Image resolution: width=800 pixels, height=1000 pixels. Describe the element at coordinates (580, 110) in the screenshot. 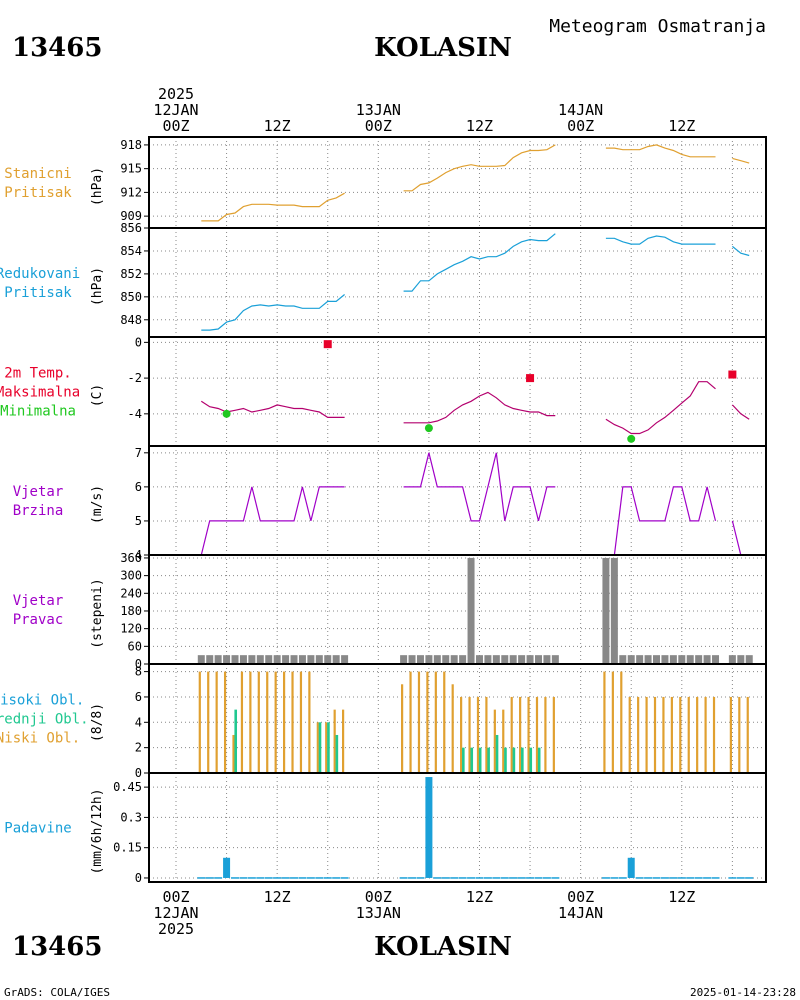

I see `time-label-top: 14JAN` at that location.